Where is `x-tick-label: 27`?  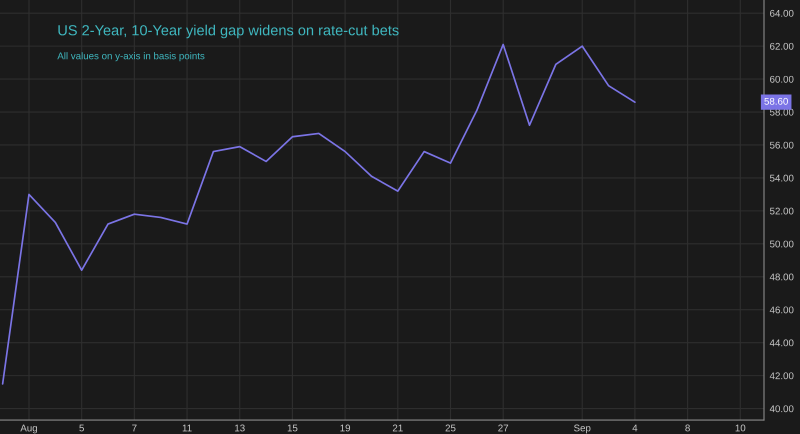 x-tick-label: 27 is located at coordinates (503, 428).